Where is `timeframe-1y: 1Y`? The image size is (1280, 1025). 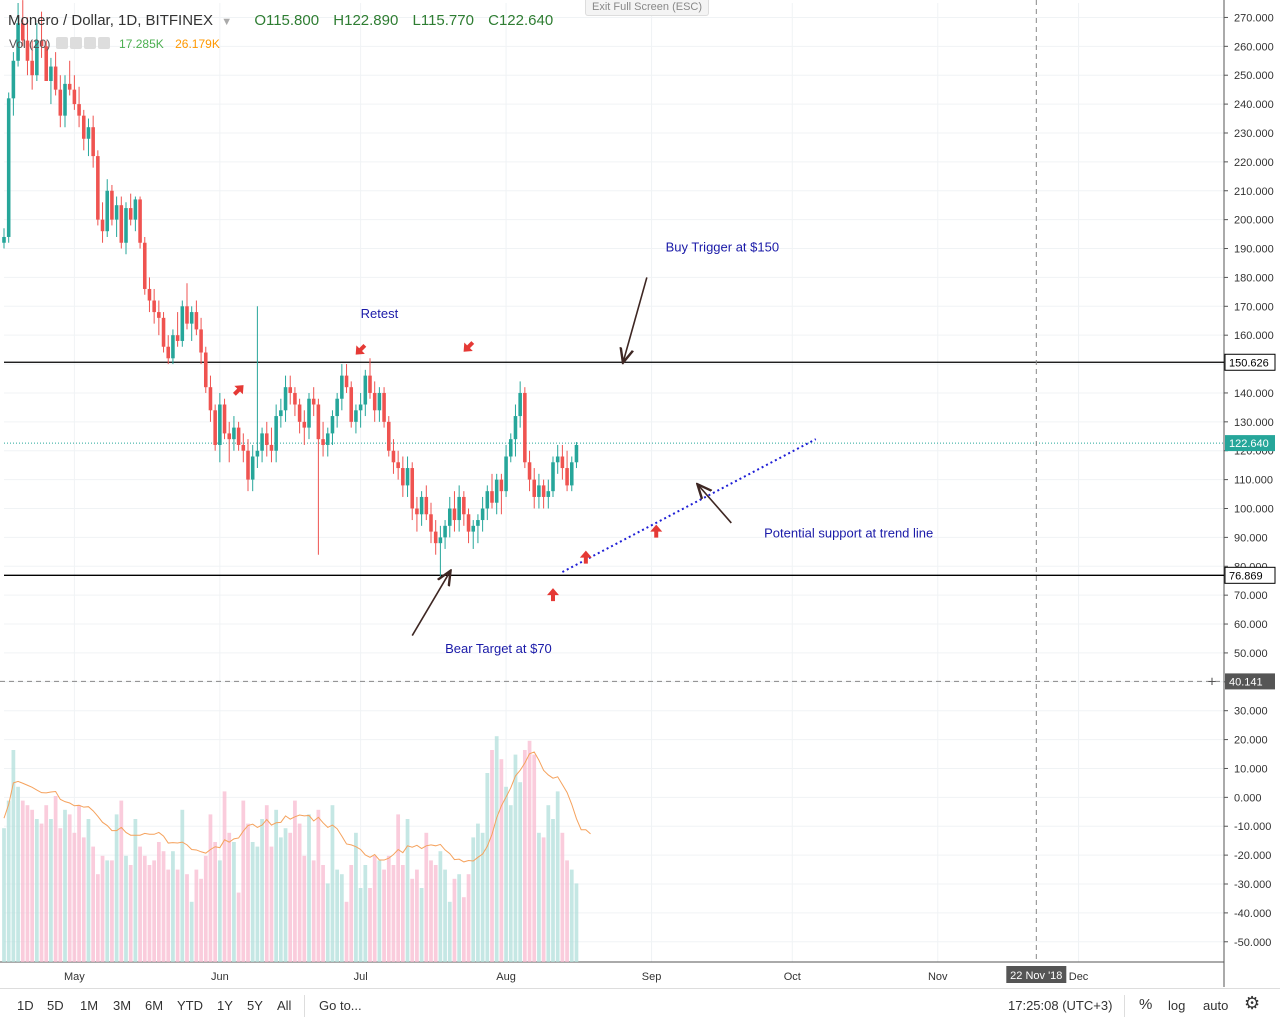 timeframe-1y: 1Y is located at coordinates (225, 1005).